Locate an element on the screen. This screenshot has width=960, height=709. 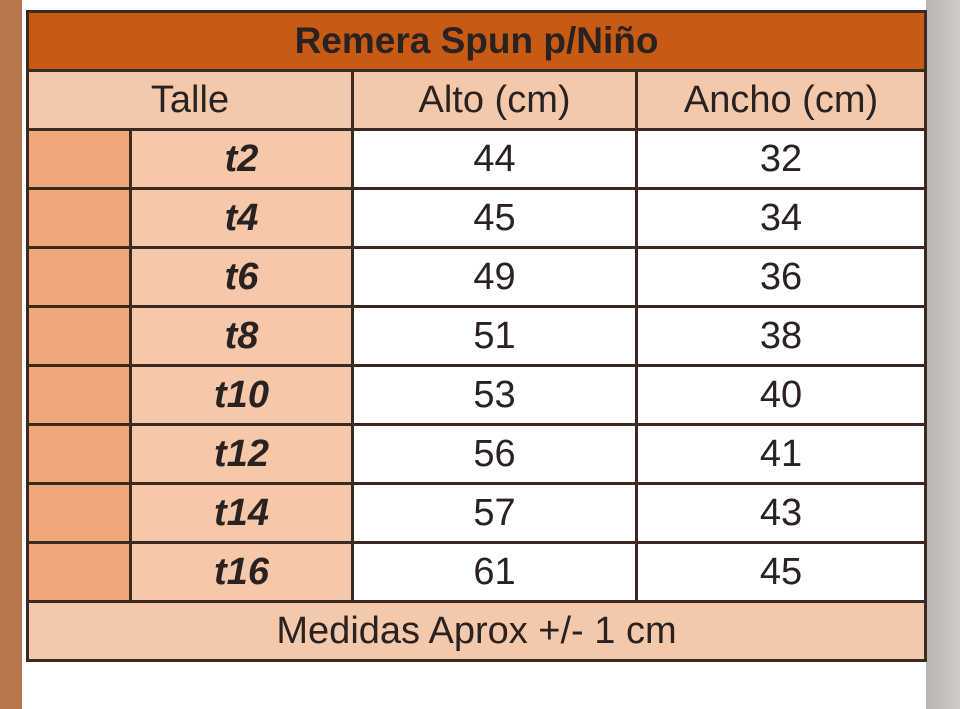
table-row: t10 53 40 is located at coordinates (477, 395).